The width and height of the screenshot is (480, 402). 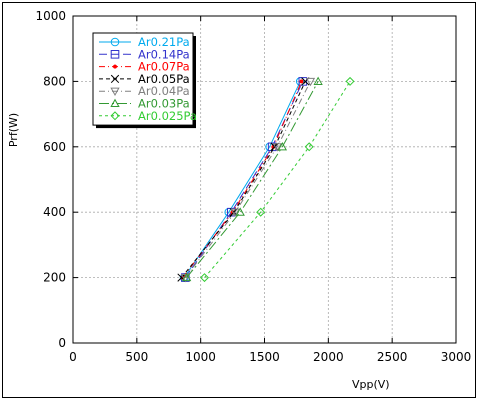 I want to click on x-axis-label: Vpp(V), so click(x=371, y=384).